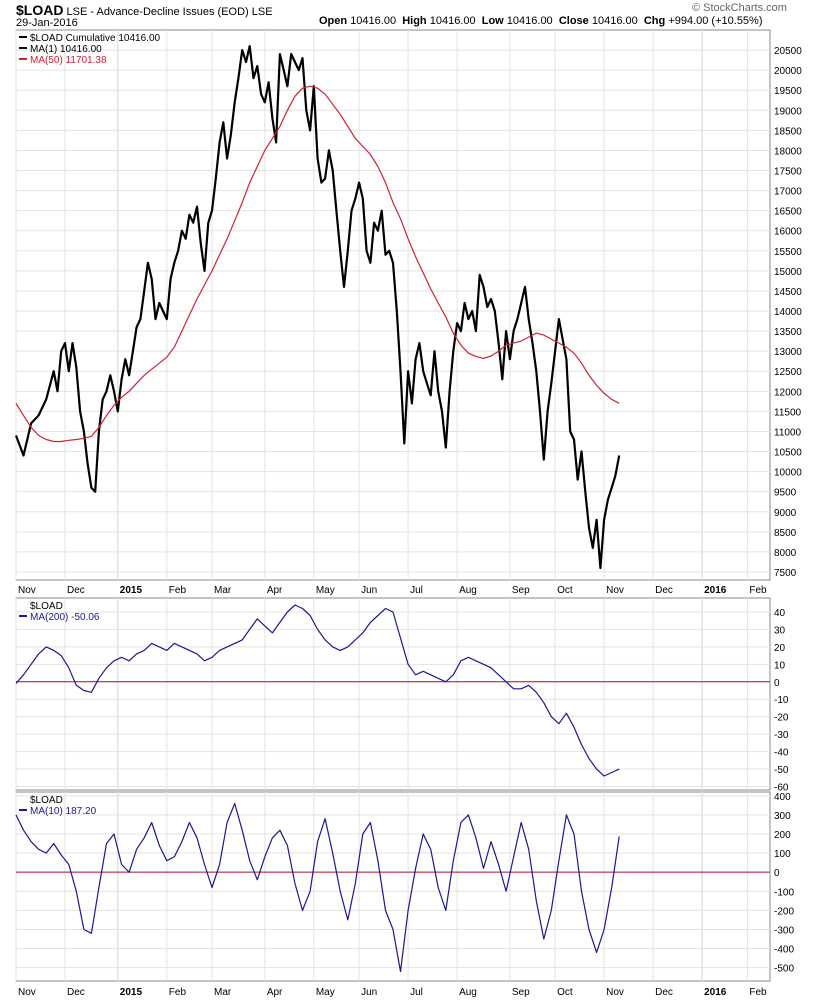 Image resolution: width=820 pixels, height=1000 pixels. Describe the element at coordinates (47, 23) in the screenshot. I see `chart-date: 29-Jan-2016` at that location.